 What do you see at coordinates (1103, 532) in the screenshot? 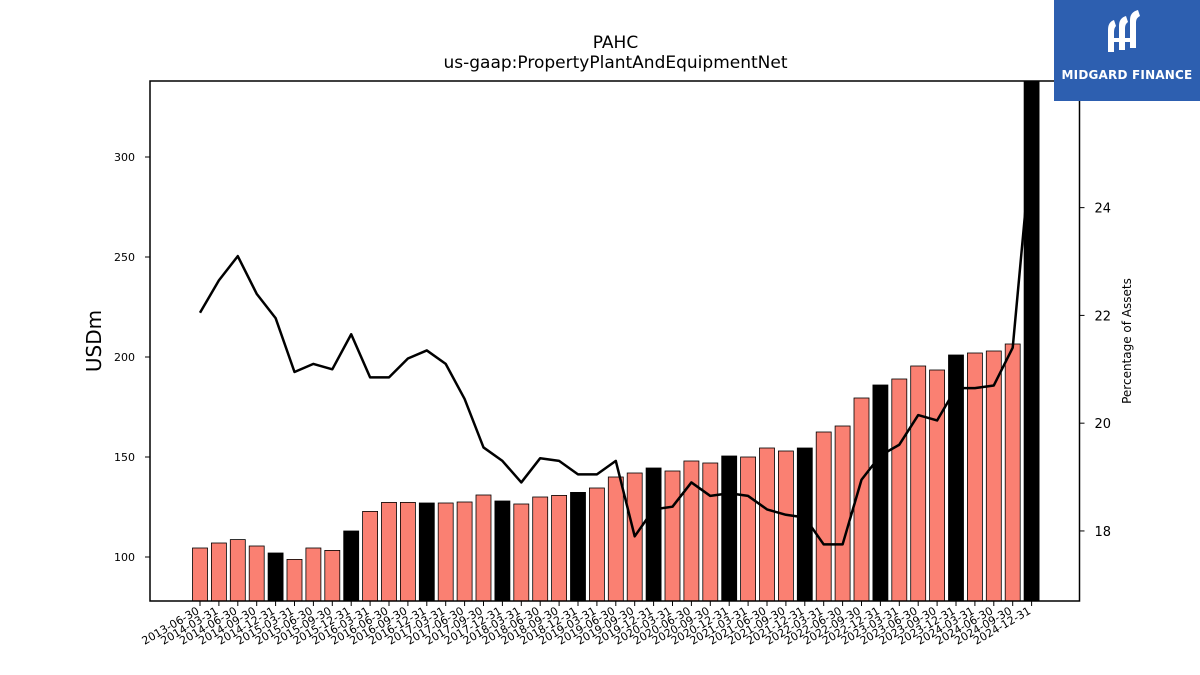
I see `y2-tick-label: 18` at bounding box center [1103, 532].